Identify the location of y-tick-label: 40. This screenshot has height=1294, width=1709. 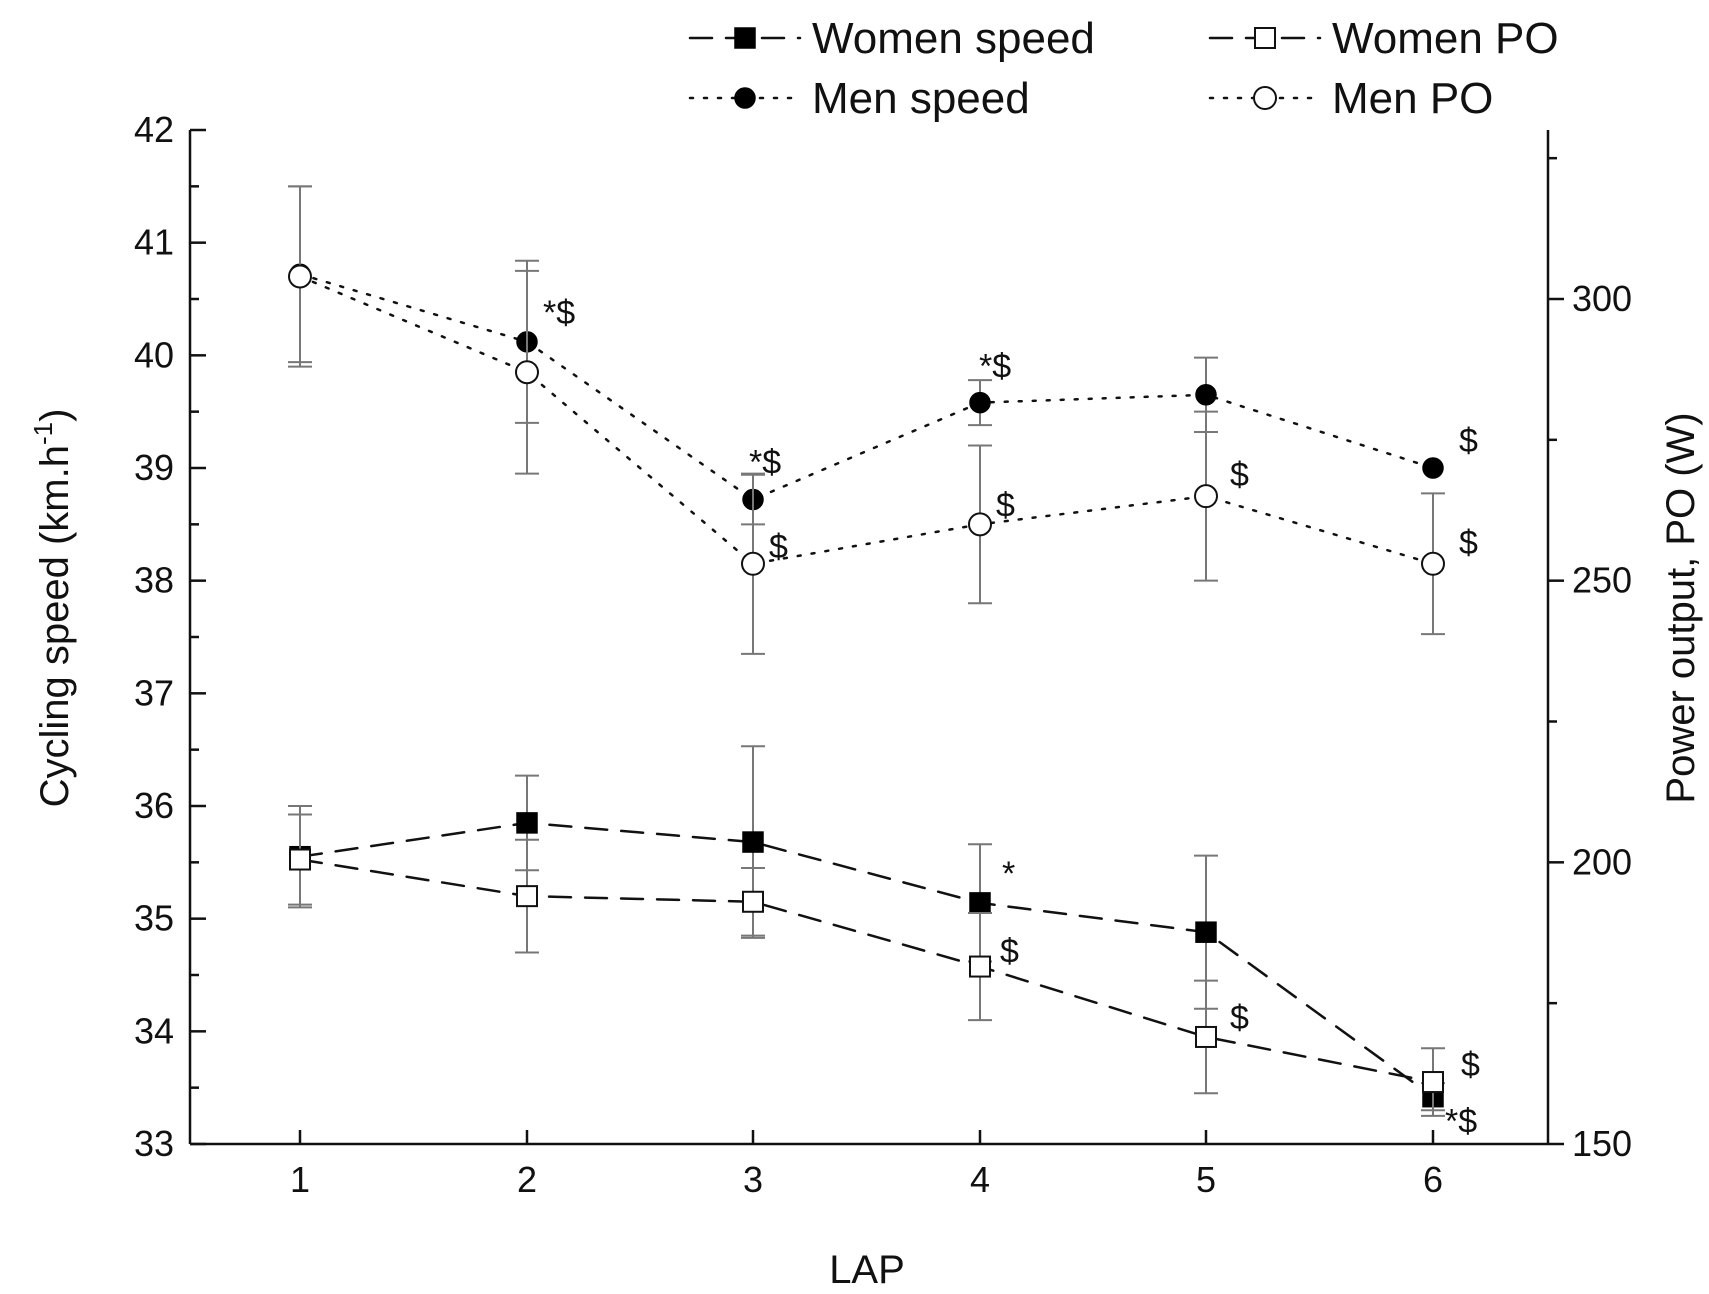
(154, 354).